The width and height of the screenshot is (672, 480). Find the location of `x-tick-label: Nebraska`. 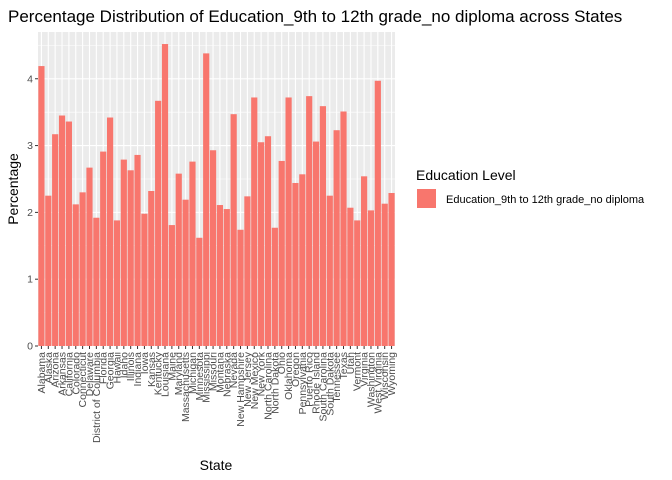

x-tick-label: Nebraska is located at coordinates (227, 374).